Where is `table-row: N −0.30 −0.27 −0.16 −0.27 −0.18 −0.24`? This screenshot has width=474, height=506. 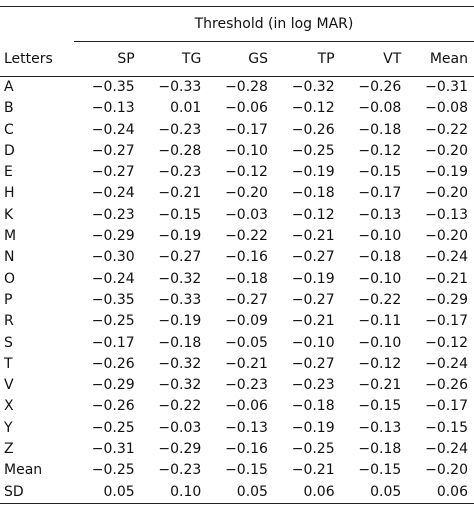 table-row: N −0.30 −0.27 −0.16 −0.27 −0.18 −0.24 is located at coordinates (237, 257).